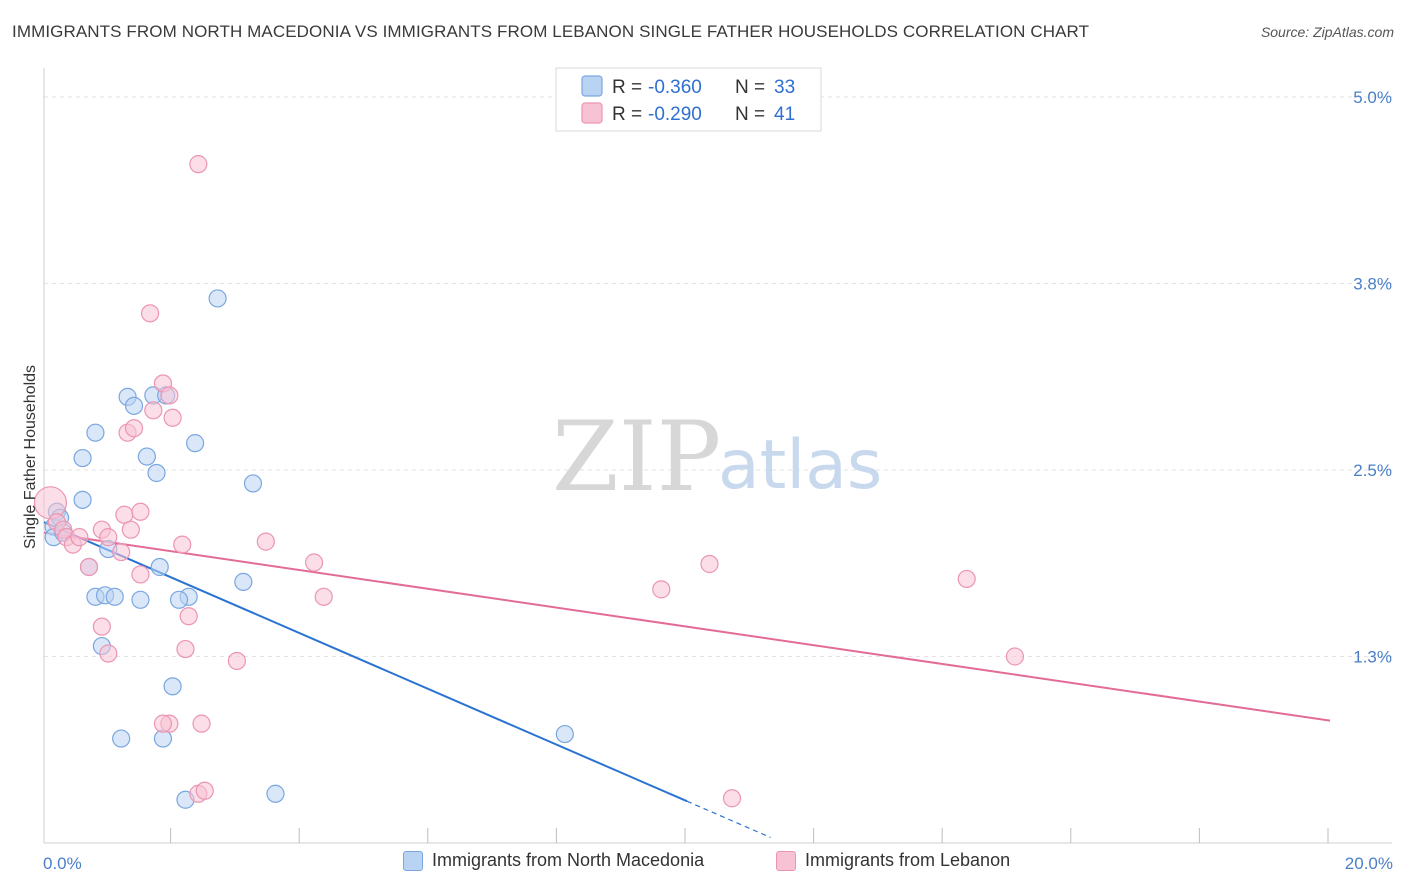 The image size is (1406, 892). I want to click on series-swatch-pink, so click(786, 860).